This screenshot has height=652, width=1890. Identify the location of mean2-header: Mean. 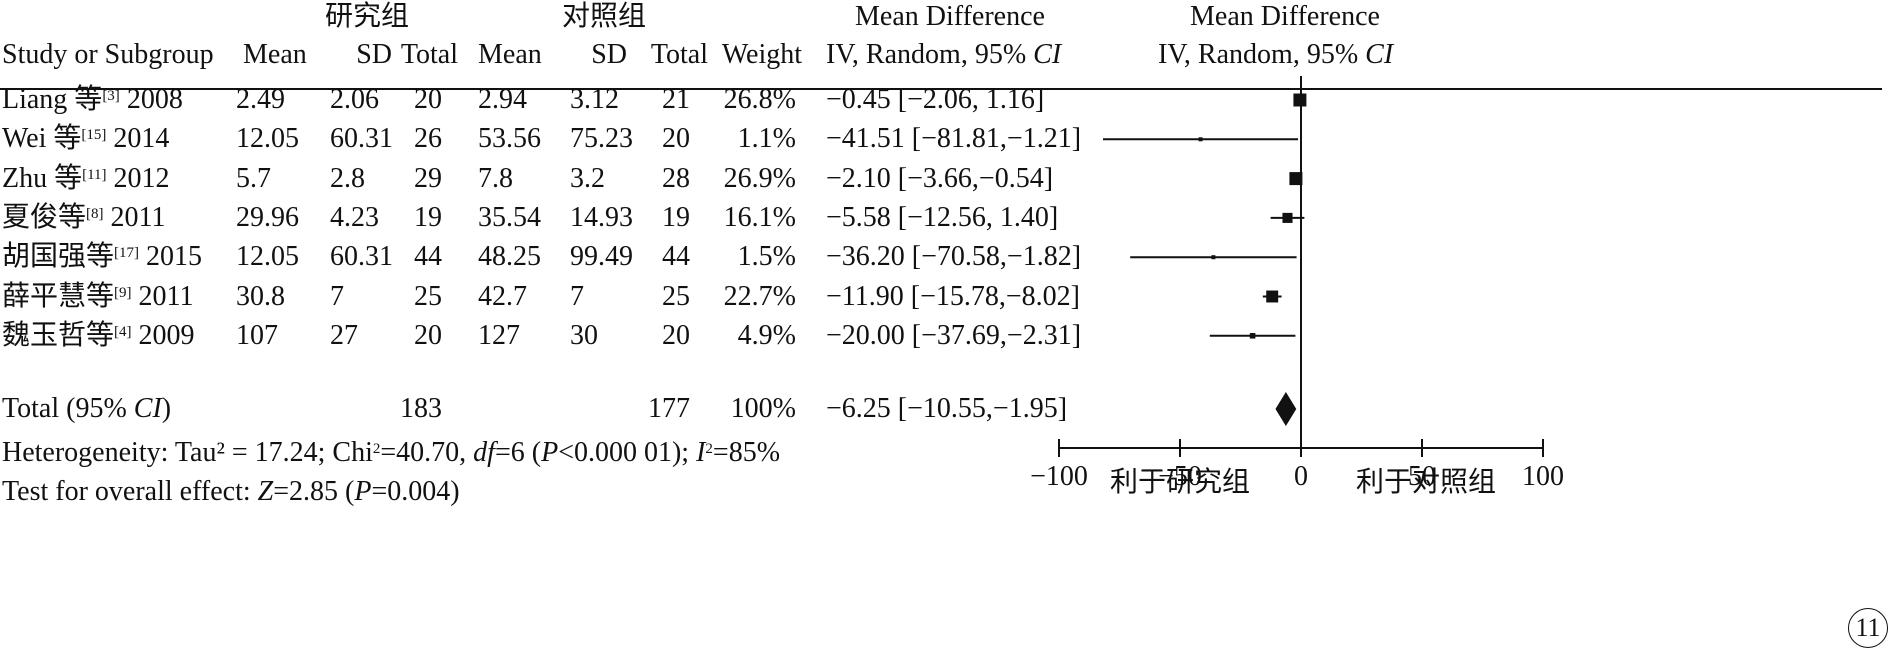
(510, 54).